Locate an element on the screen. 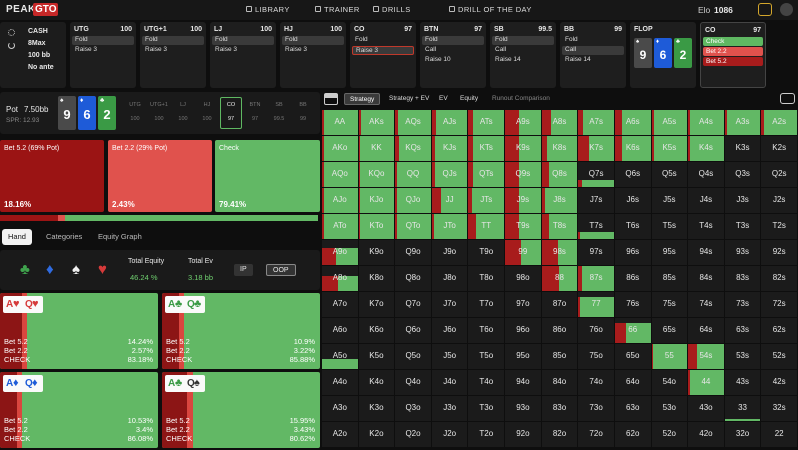 The image size is (798, 450). action-option: Check is located at coordinates (733, 41).